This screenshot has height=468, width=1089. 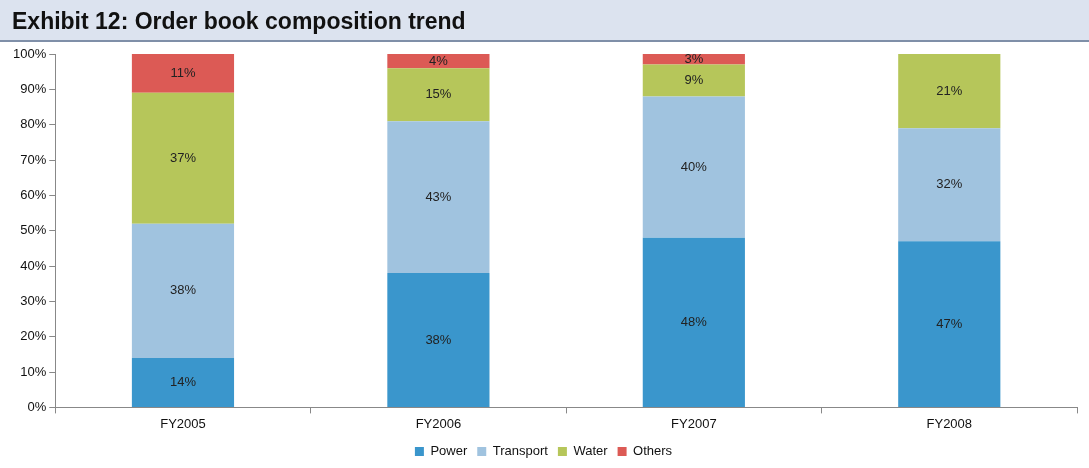 What do you see at coordinates (33, 371) in the screenshot?
I see `y-tick-label: 10%` at bounding box center [33, 371].